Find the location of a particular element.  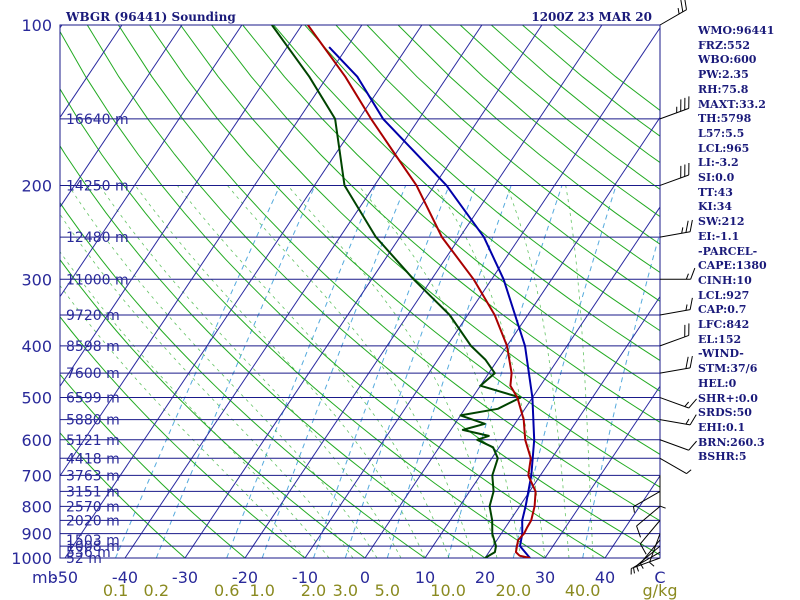

temperature-tick-label: C is located at coordinates (659, 577).